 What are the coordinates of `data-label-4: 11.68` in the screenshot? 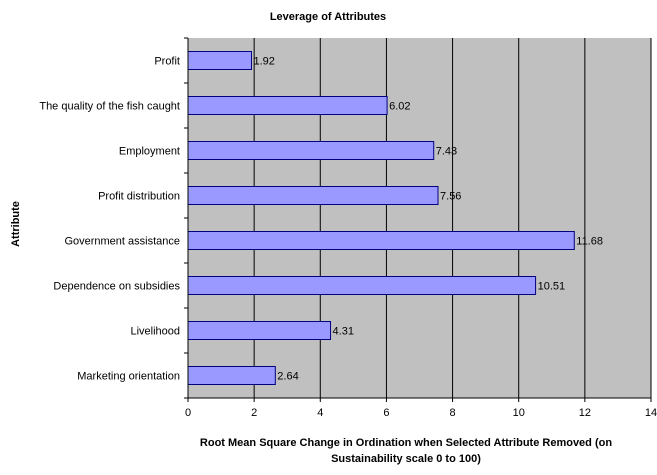 It's located at (589, 242).